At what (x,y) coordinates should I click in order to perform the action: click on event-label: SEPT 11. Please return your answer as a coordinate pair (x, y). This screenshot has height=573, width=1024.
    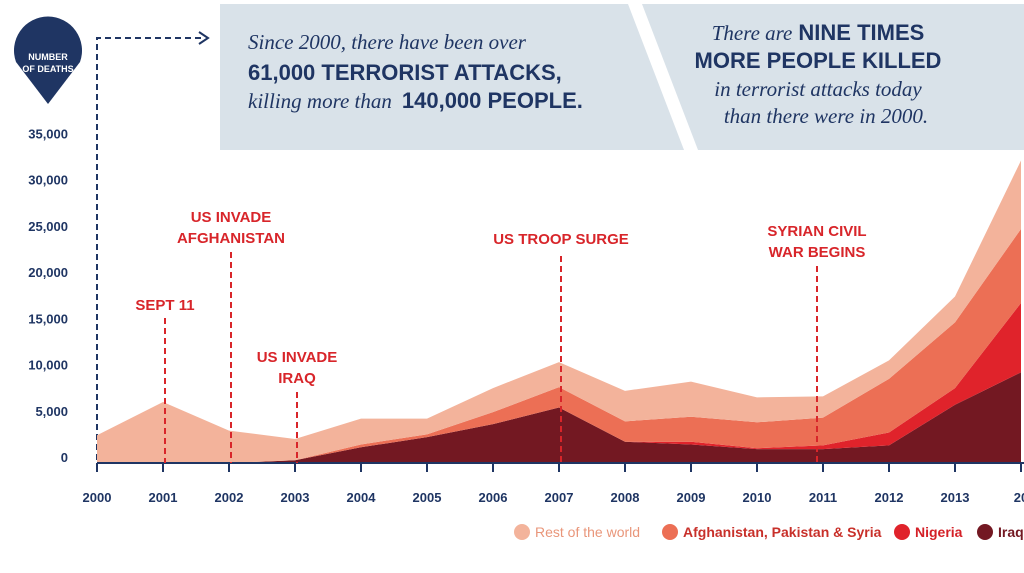
    Looking at the image, I should click on (164, 305).